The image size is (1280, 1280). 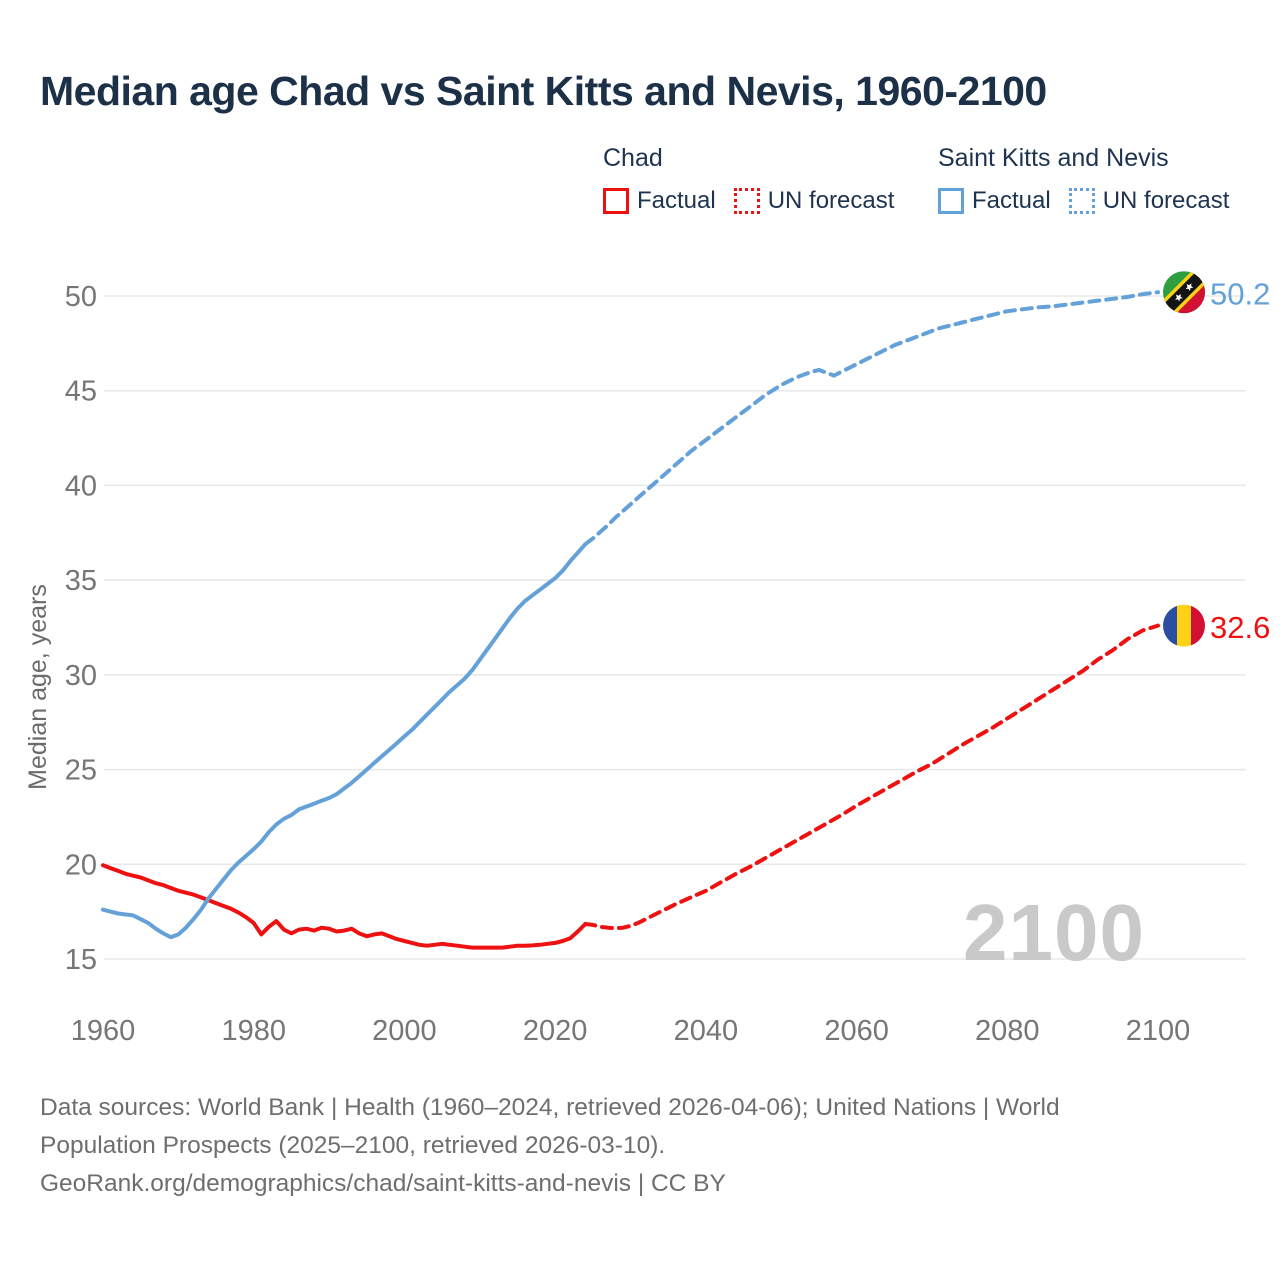 What do you see at coordinates (81, 960) in the screenshot?
I see `y-tick-label-15: 15` at bounding box center [81, 960].